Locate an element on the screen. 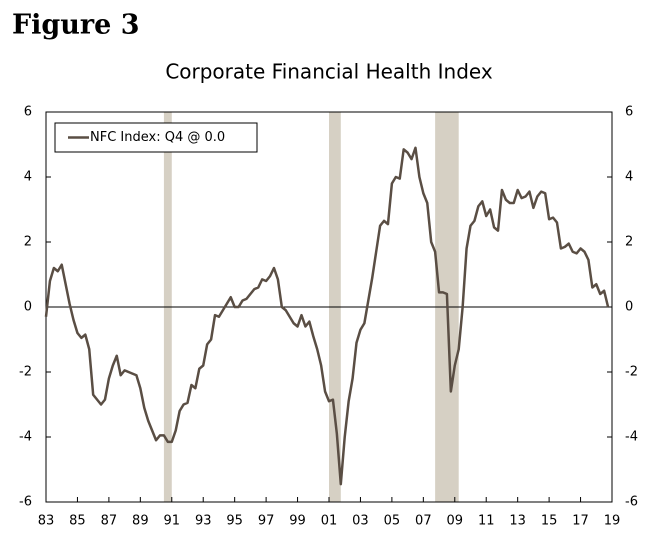  x-tick-label: 95 is located at coordinates (234, 521).